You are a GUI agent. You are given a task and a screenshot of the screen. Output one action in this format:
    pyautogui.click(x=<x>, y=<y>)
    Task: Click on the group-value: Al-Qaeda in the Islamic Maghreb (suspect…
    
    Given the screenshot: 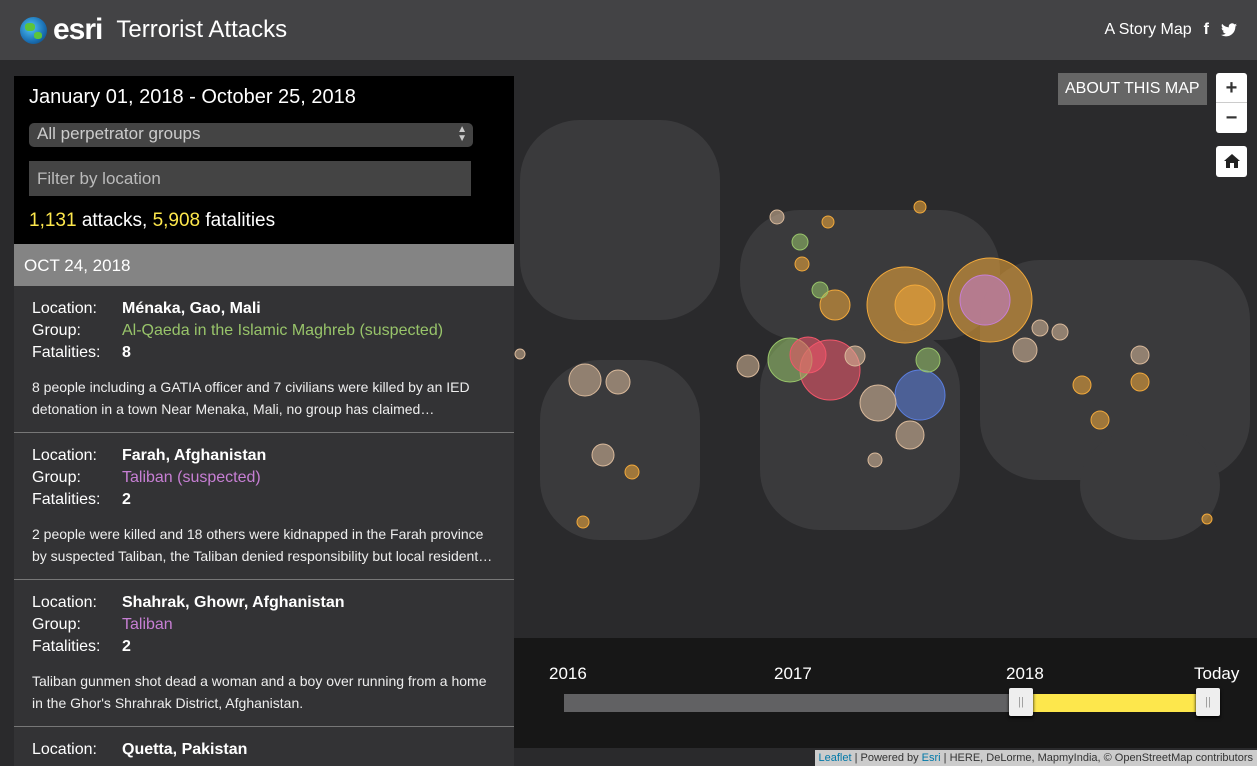 What is the action you would take?
    pyautogui.click(x=283, y=330)
    